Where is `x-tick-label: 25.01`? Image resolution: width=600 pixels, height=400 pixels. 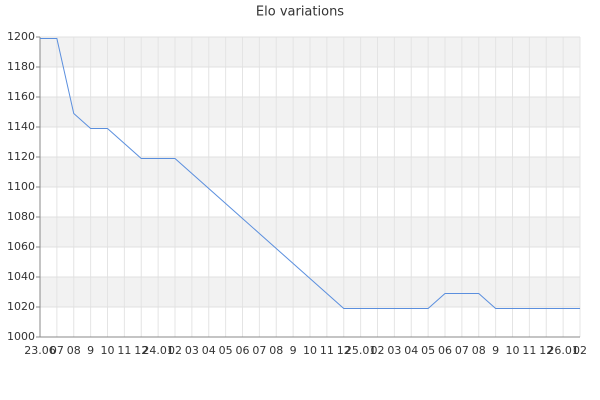 x-tick-label: 25.01 is located at coordinates (361, 350).